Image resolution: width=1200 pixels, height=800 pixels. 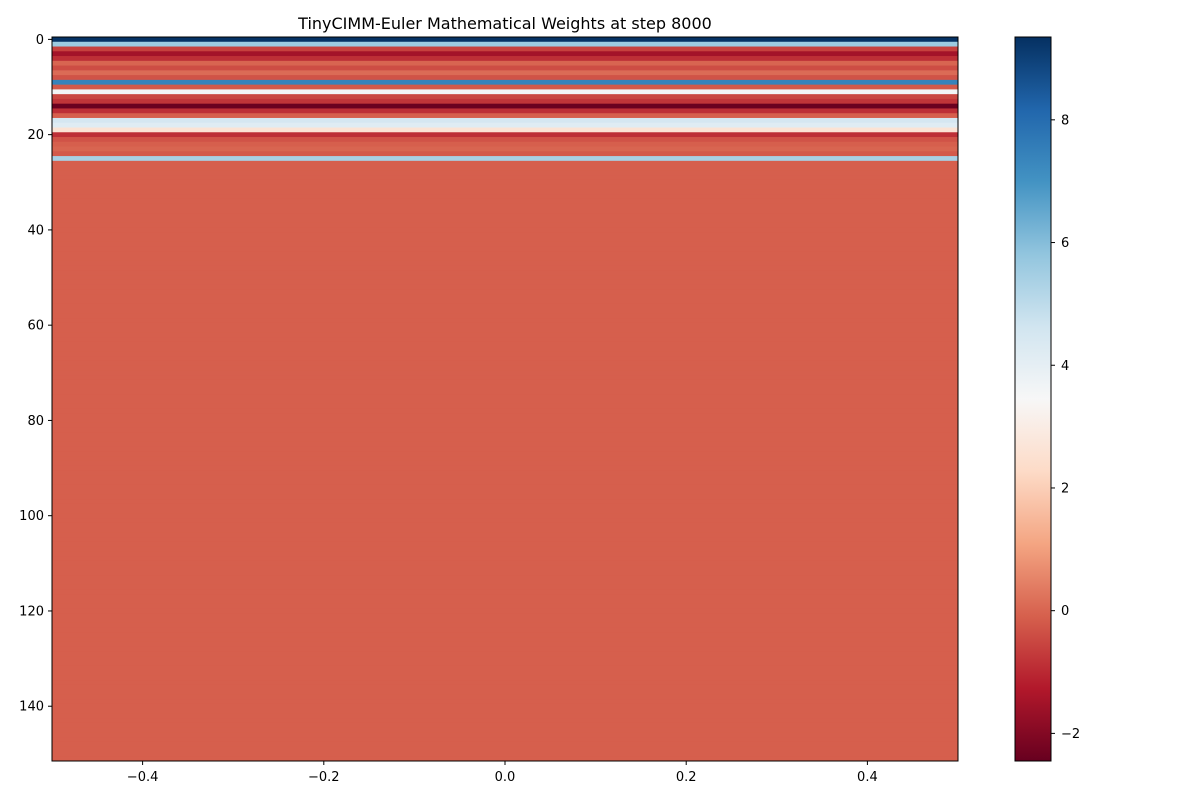 What do you see at coordinates (143, 777) in the screenshot?
I see `x-tick-label: −0.4` at bounding box center [143, 777].